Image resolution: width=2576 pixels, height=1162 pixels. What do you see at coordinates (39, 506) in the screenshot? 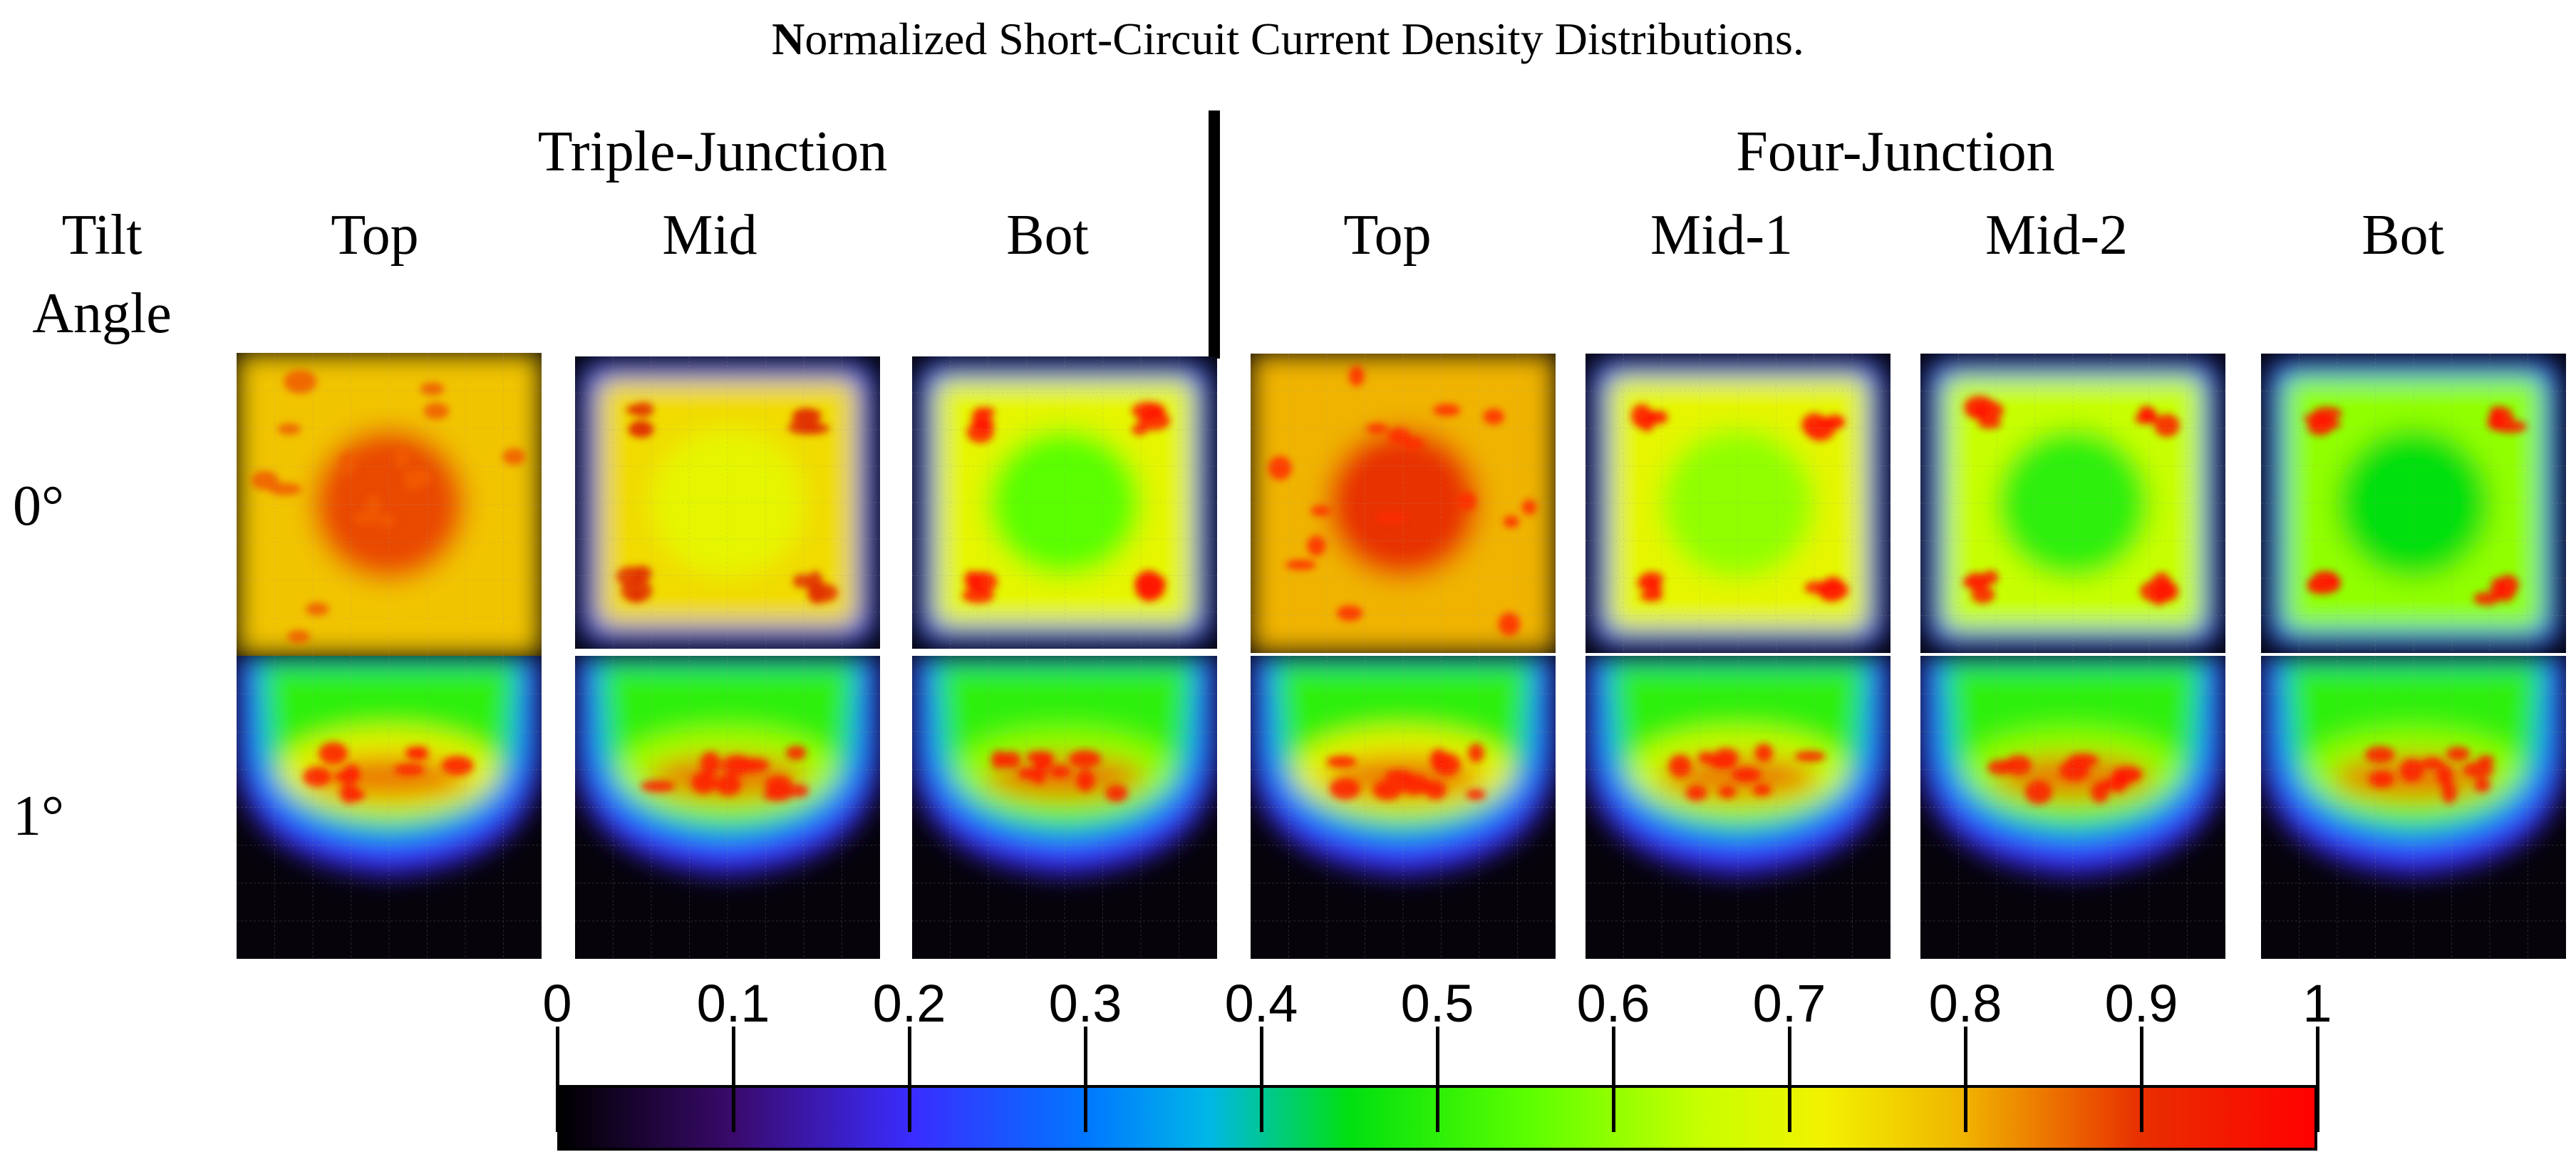
I see `row-label-0deg: 0°` at bounding box center [39, 506].